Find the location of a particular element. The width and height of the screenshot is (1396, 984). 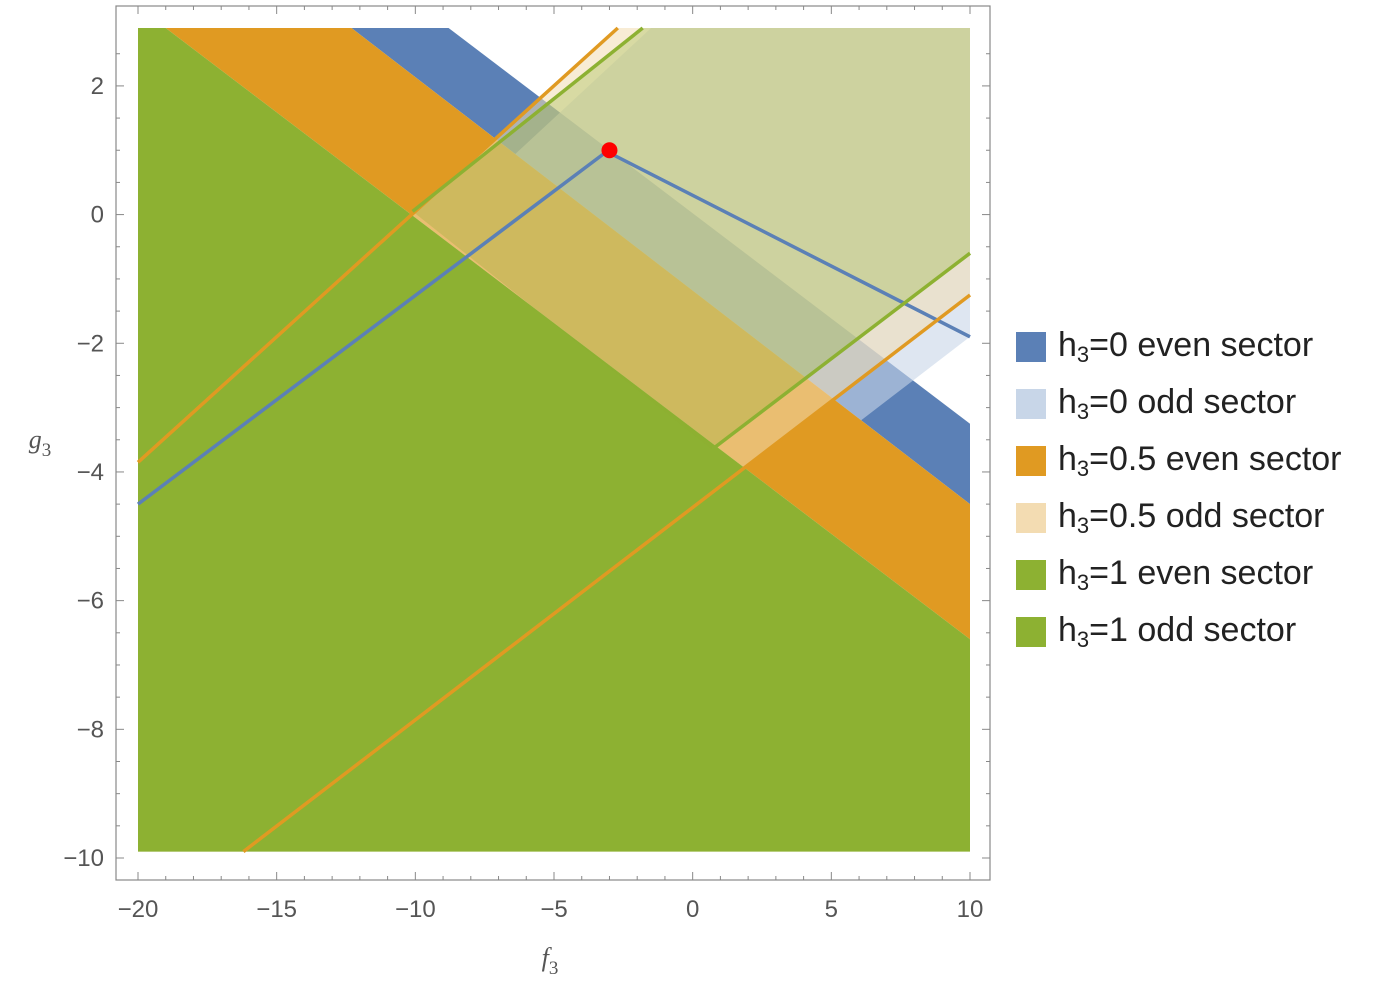

x-tick-label: −10 is located at coordinates (415, 909).